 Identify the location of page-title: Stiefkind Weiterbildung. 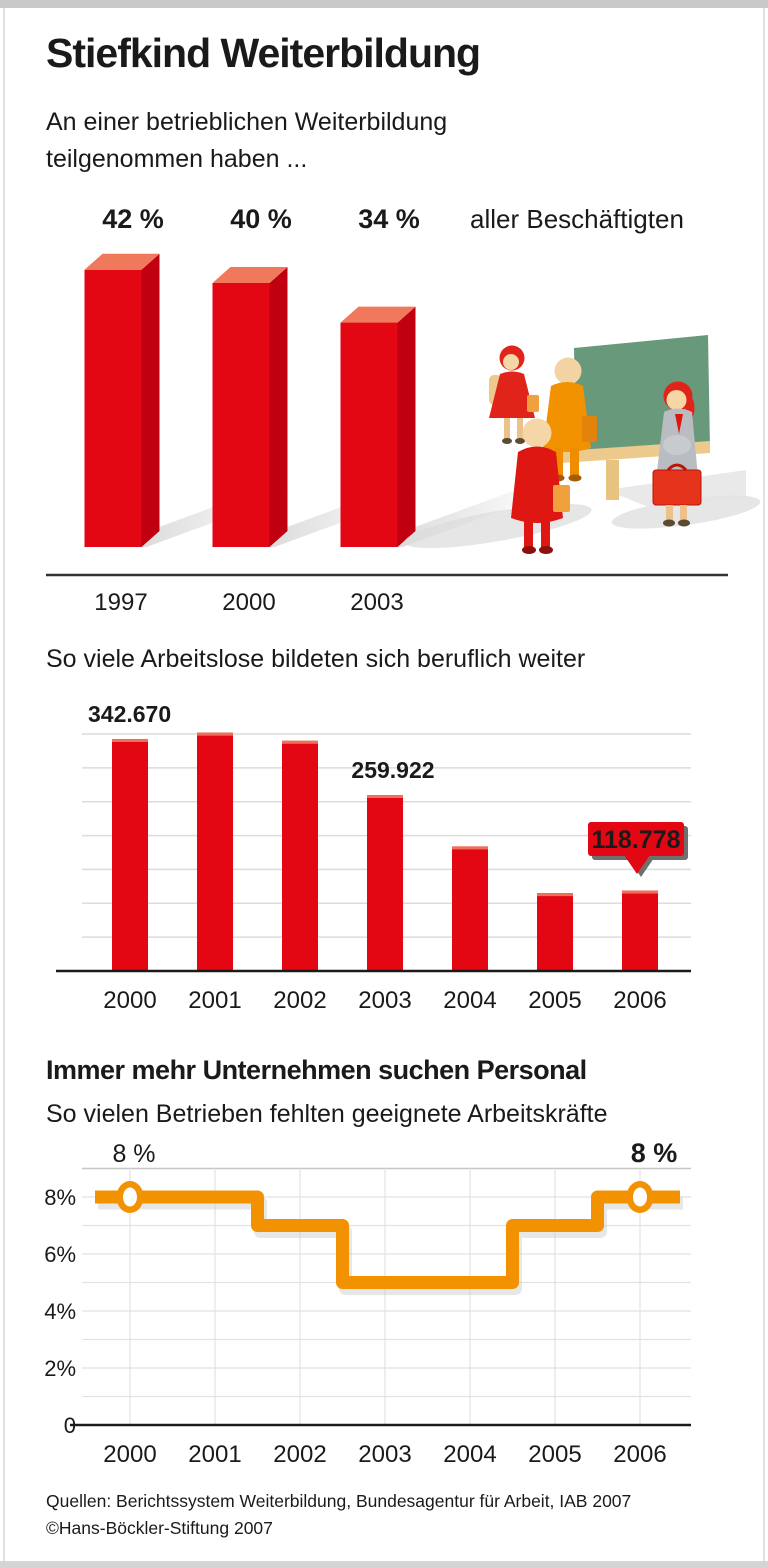
(263, 53).